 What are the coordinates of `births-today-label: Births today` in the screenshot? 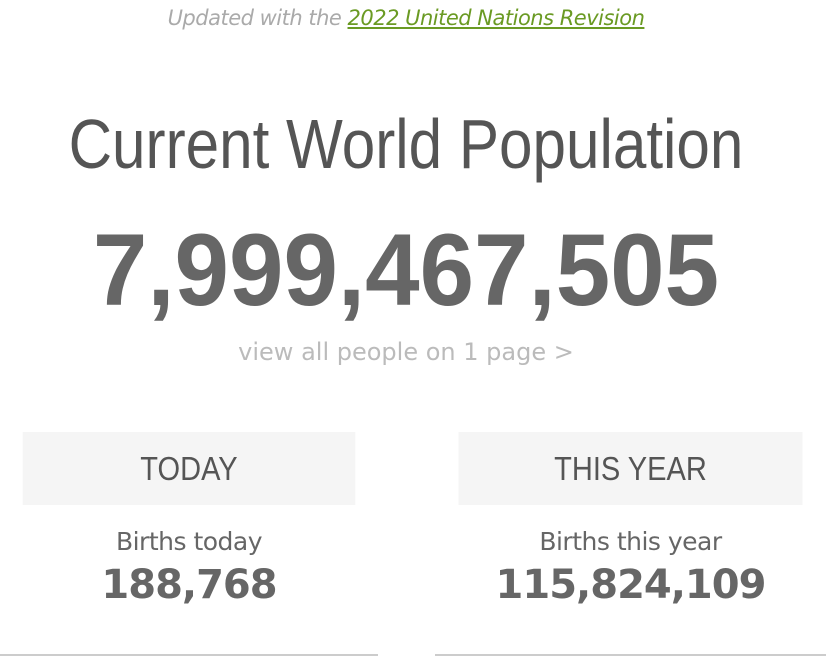 It's located at (189, 541).